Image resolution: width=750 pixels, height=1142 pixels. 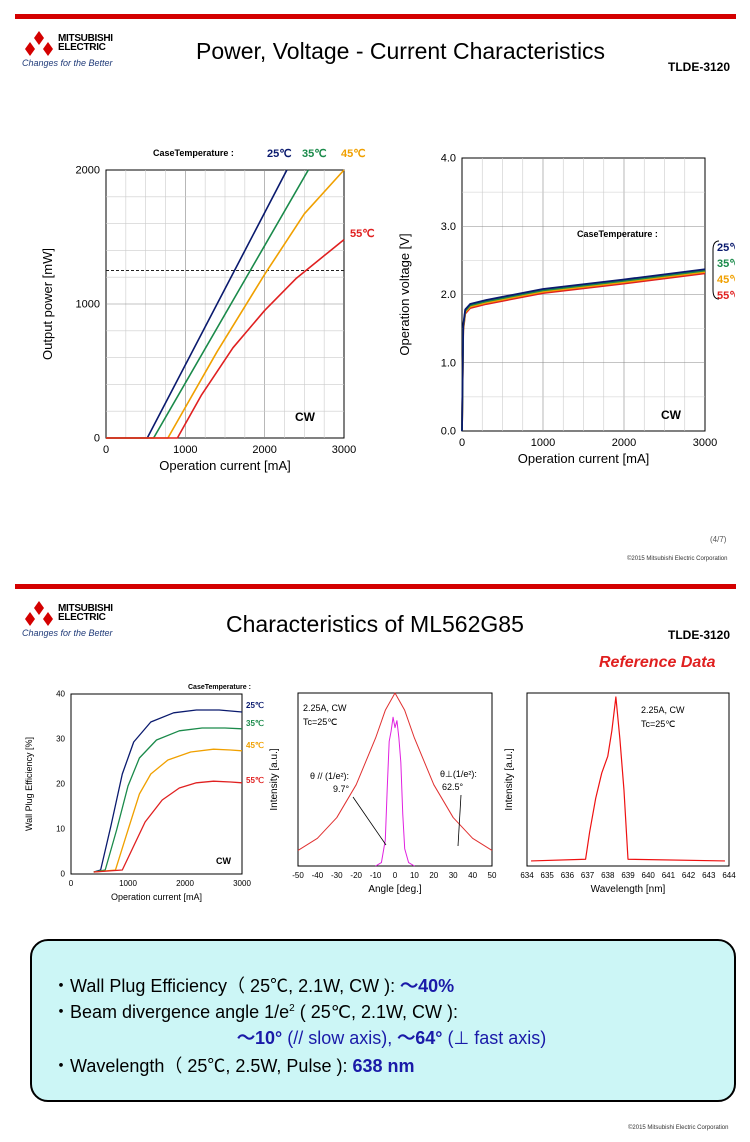 I want to click on fast-axis-value: 62.5°, so click(x=453, y=787).